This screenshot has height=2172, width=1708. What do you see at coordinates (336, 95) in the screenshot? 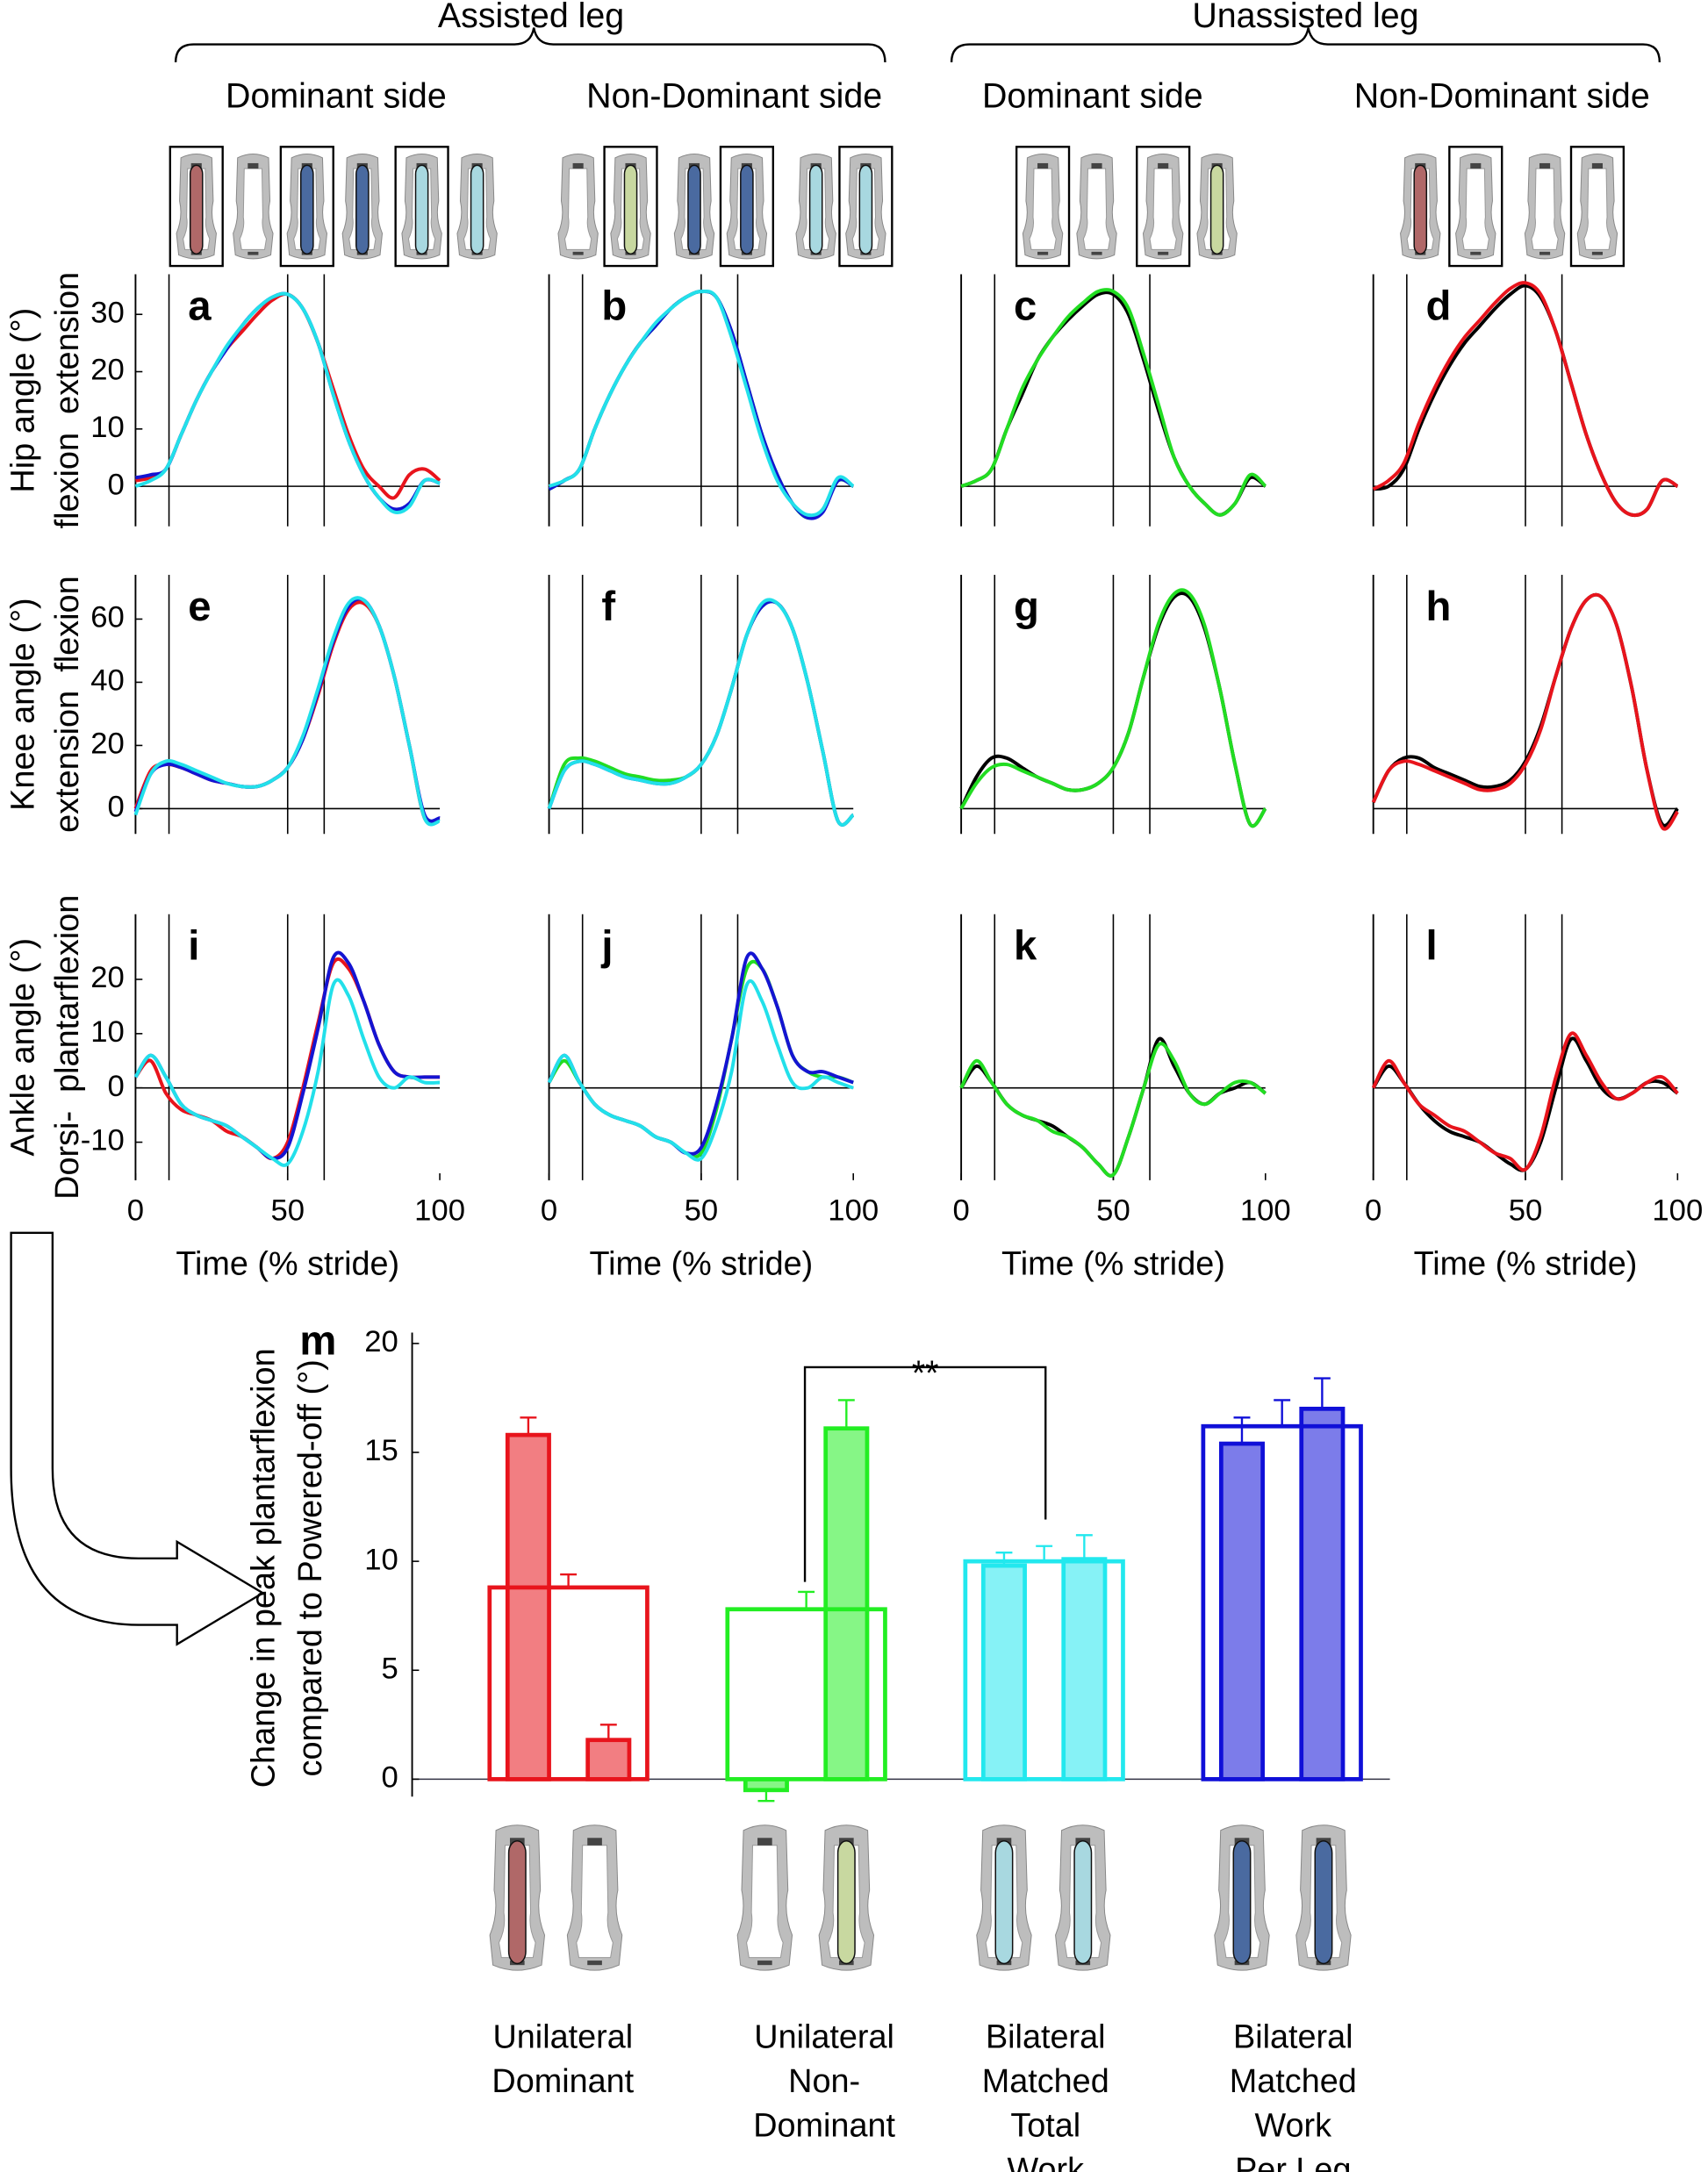
I see `column-header: Dominant side` at bounding box center [336, 95].